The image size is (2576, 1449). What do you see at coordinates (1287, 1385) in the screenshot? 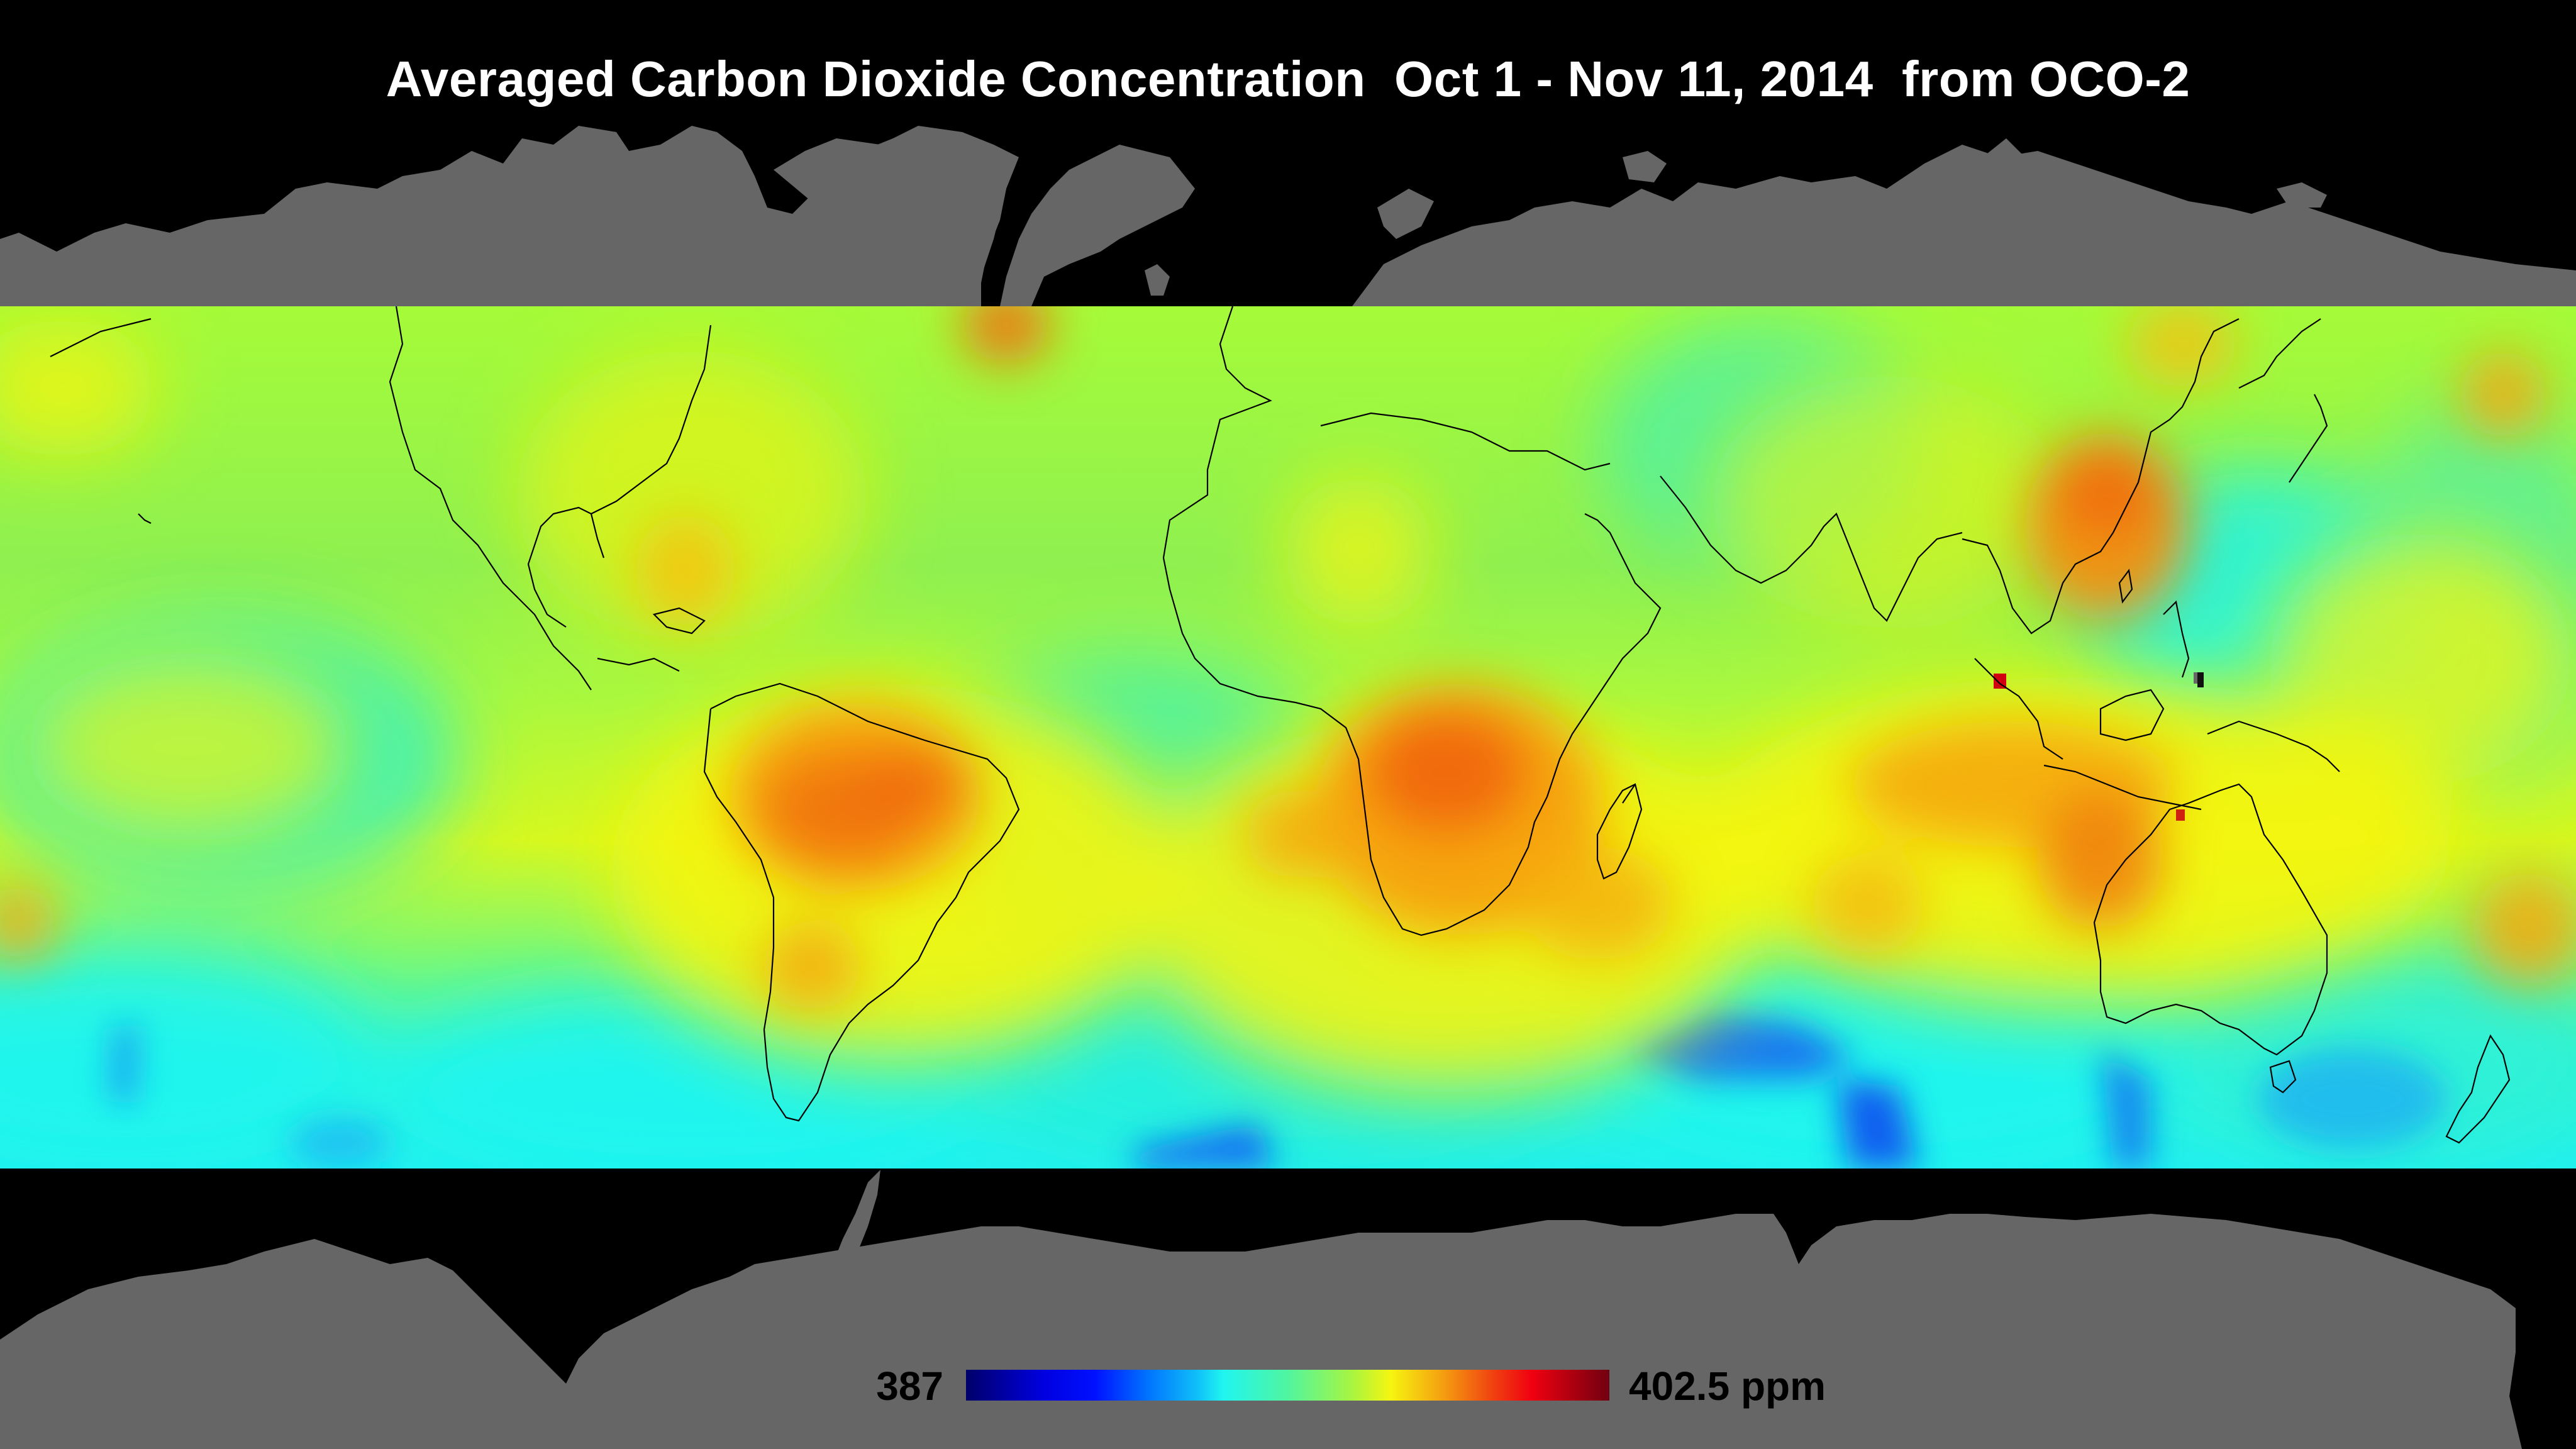
I see `colorbar` at bounding box center [1287, 1385].